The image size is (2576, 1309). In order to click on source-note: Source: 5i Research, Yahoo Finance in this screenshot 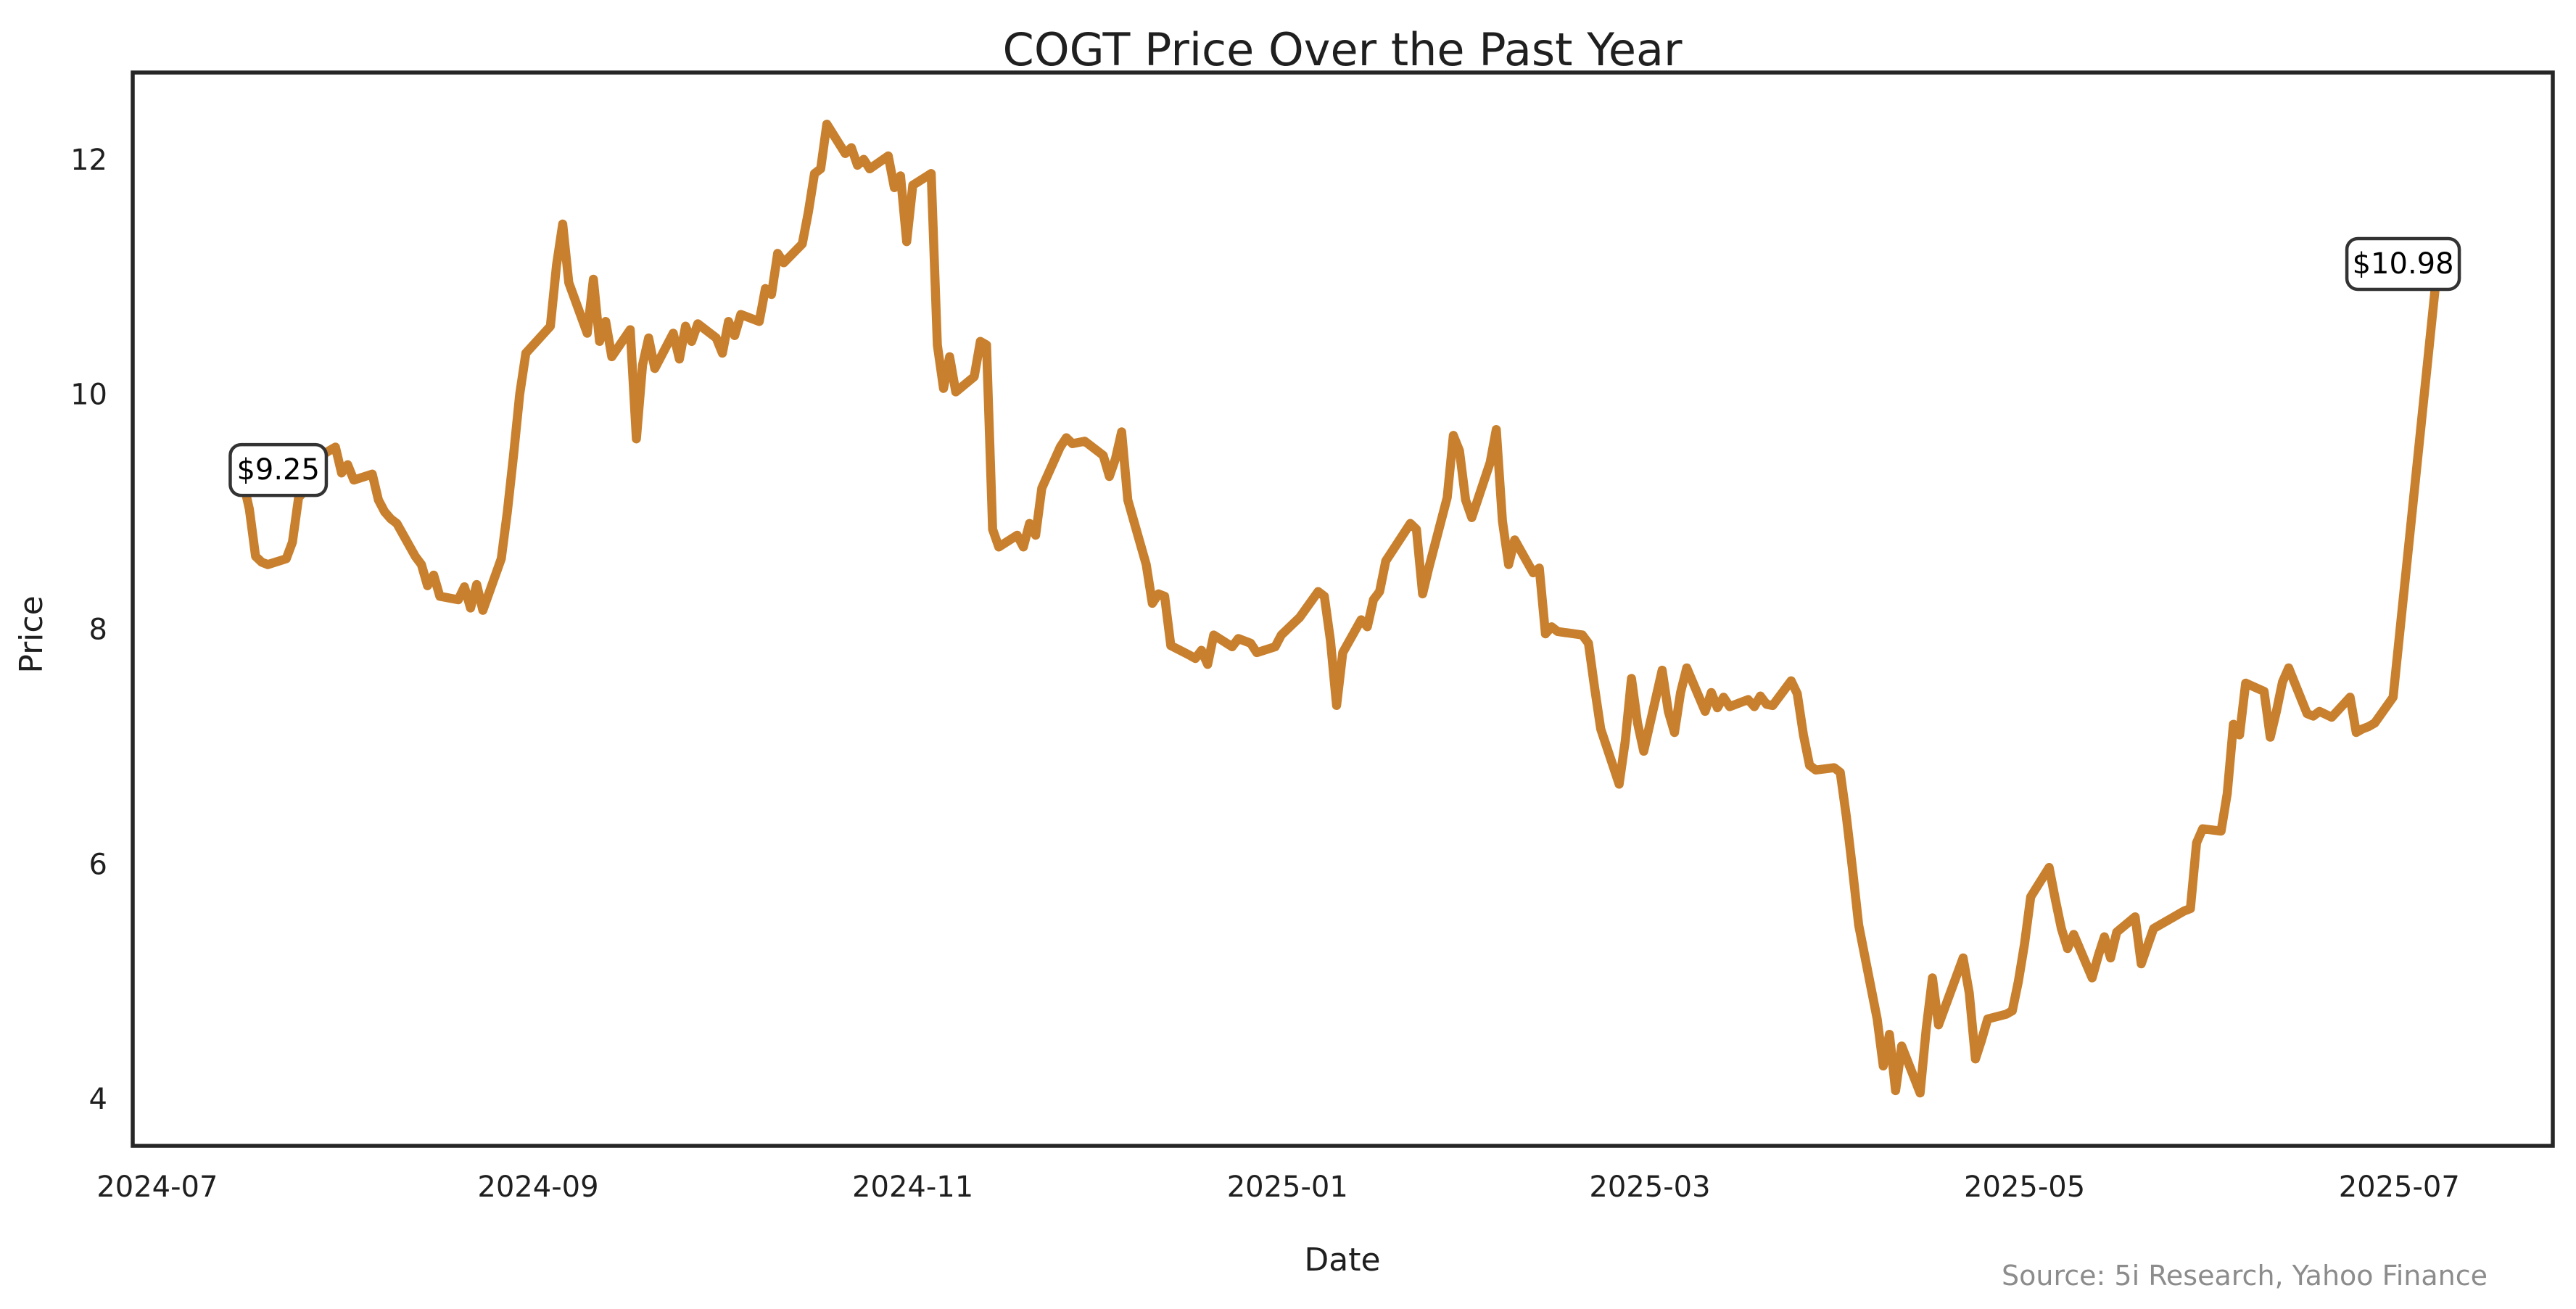, I will do `click(2245, 1276)`.